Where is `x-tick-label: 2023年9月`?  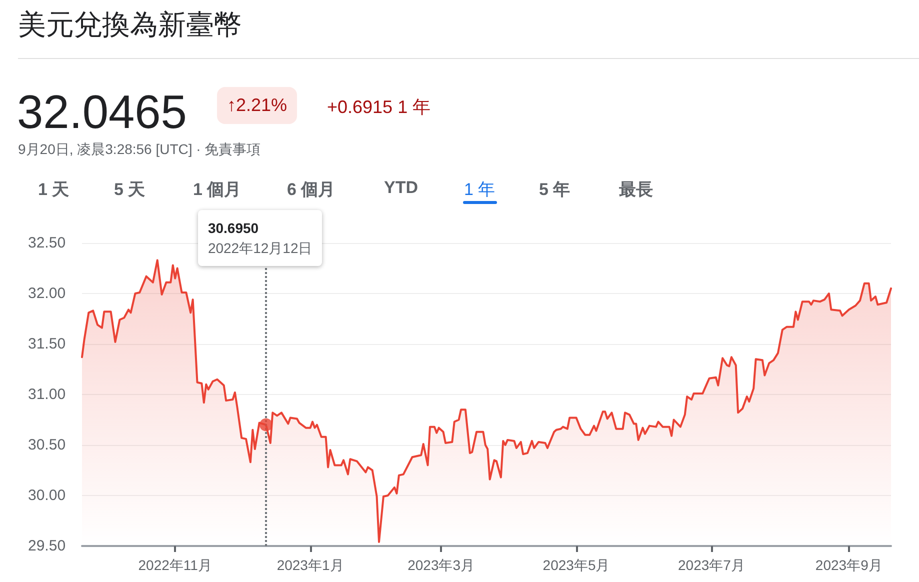 x-tick-label: 2023年9月 is located at coordinates (848, 565).